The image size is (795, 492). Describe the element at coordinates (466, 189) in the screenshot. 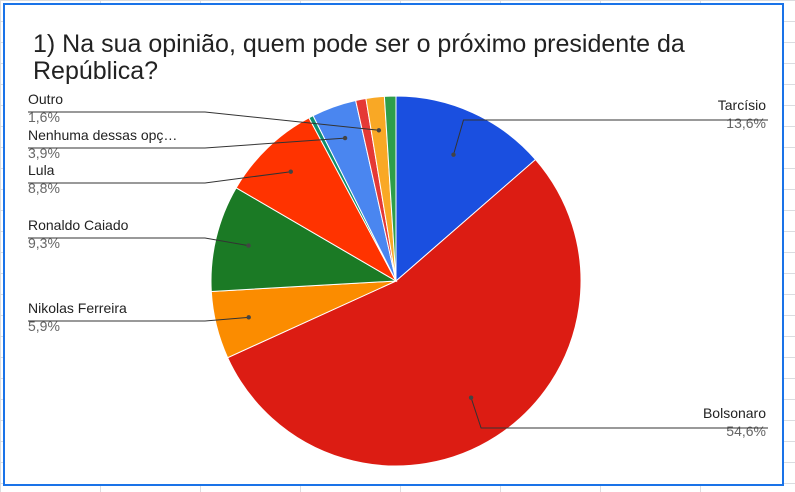

I see `pie-slice-tarcisio` at that location.